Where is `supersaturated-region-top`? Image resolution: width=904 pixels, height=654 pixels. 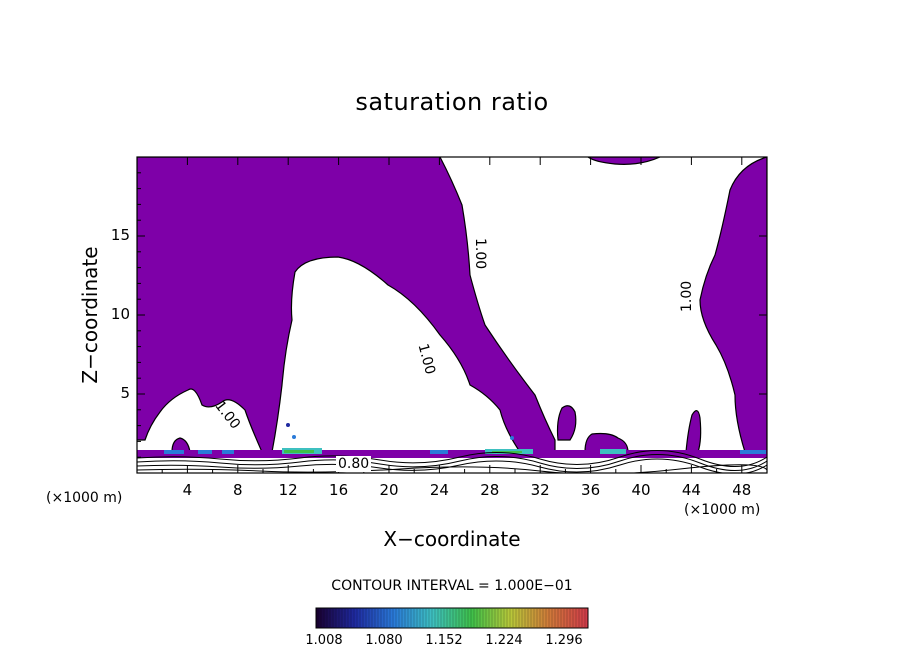
supersaturated-region-top is located at coordinates (623, 161).